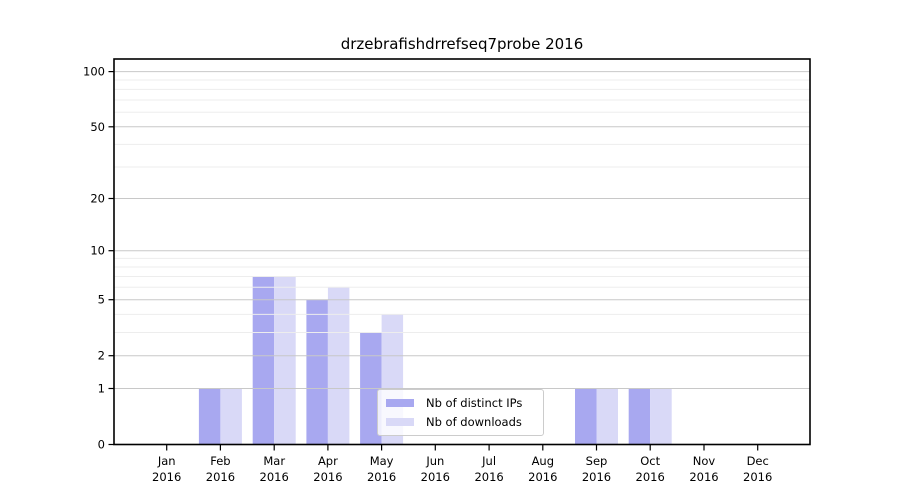  I want to click on y-tick-label-100: 100, so click(94, 72).